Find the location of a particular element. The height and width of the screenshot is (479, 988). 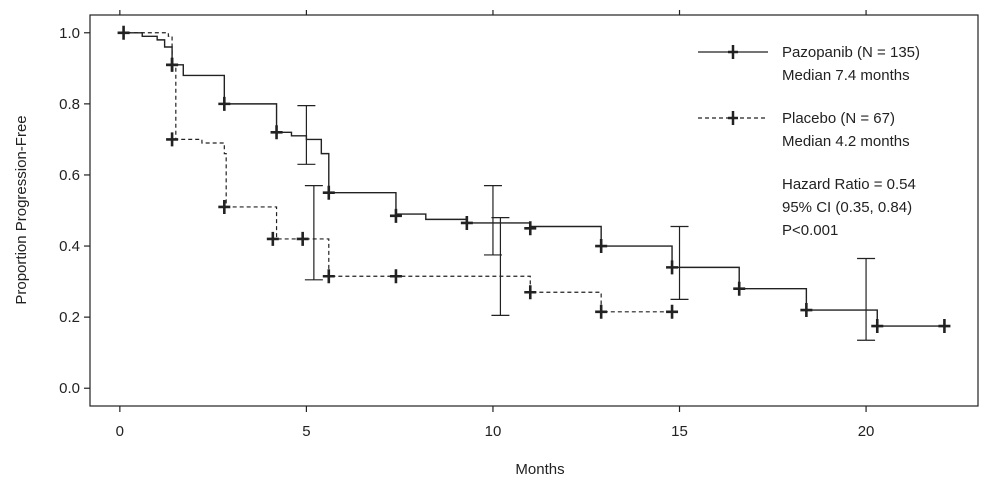

hazard-ratio-text: Hazard Ratio = 0.54 is located at coordinates (849, 184).